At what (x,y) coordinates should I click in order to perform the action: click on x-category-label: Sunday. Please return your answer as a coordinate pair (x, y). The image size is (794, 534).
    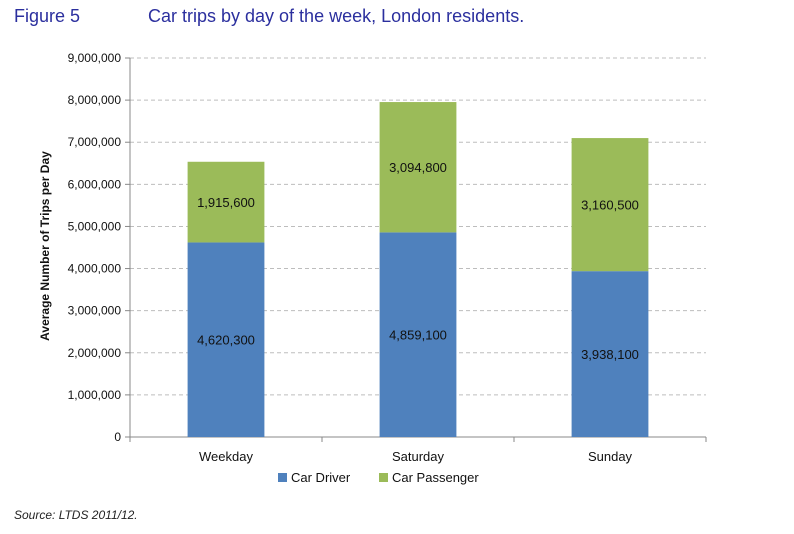
    Looking at the image, I should click on (610, 456).